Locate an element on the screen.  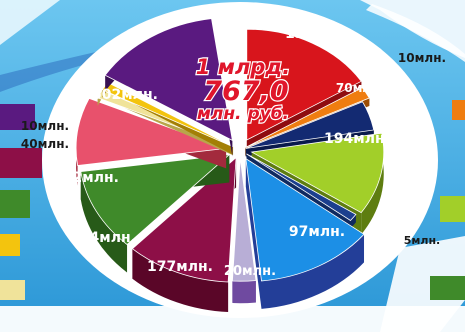
data-label-135: 135млн. is located at coordinates (318, 34).